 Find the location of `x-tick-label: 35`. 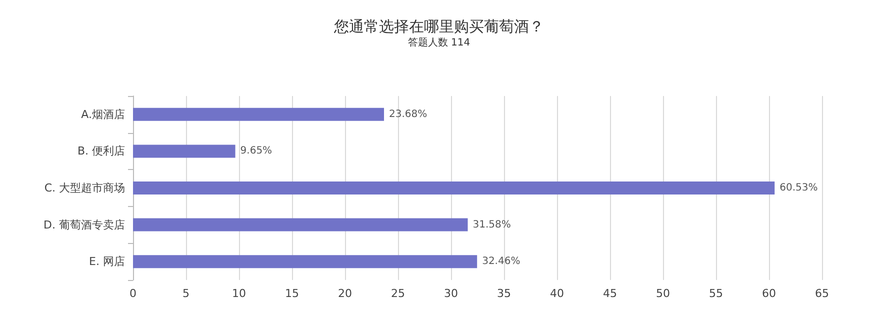

x-tick-label: 35 is located at coordinates (504, 293).